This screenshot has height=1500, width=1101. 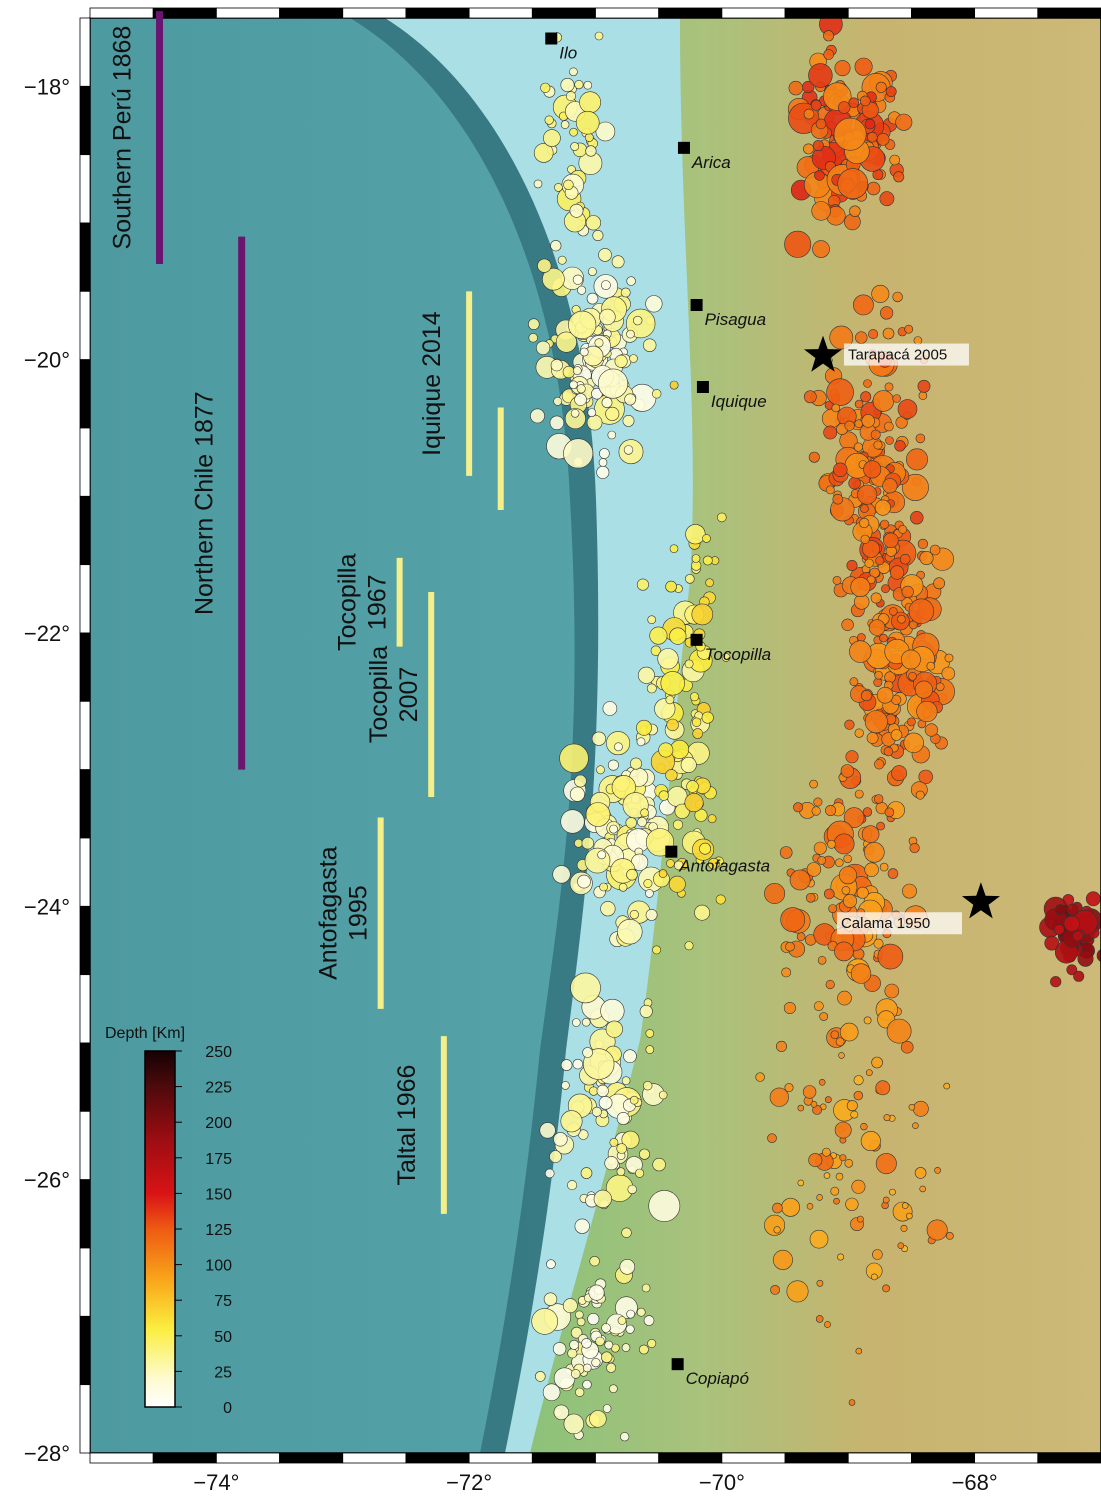 I want to click on colorbar-tick-label: 200, so click(x=218, y=1123).